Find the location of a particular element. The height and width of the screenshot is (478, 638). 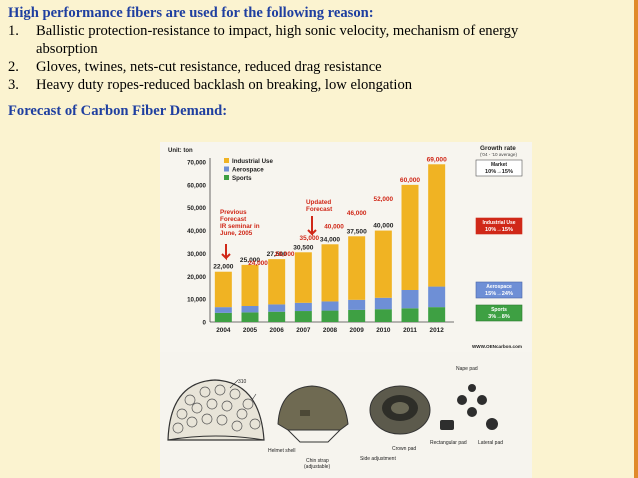

annotation-arrow-previous is located at coordinates (226, 252).